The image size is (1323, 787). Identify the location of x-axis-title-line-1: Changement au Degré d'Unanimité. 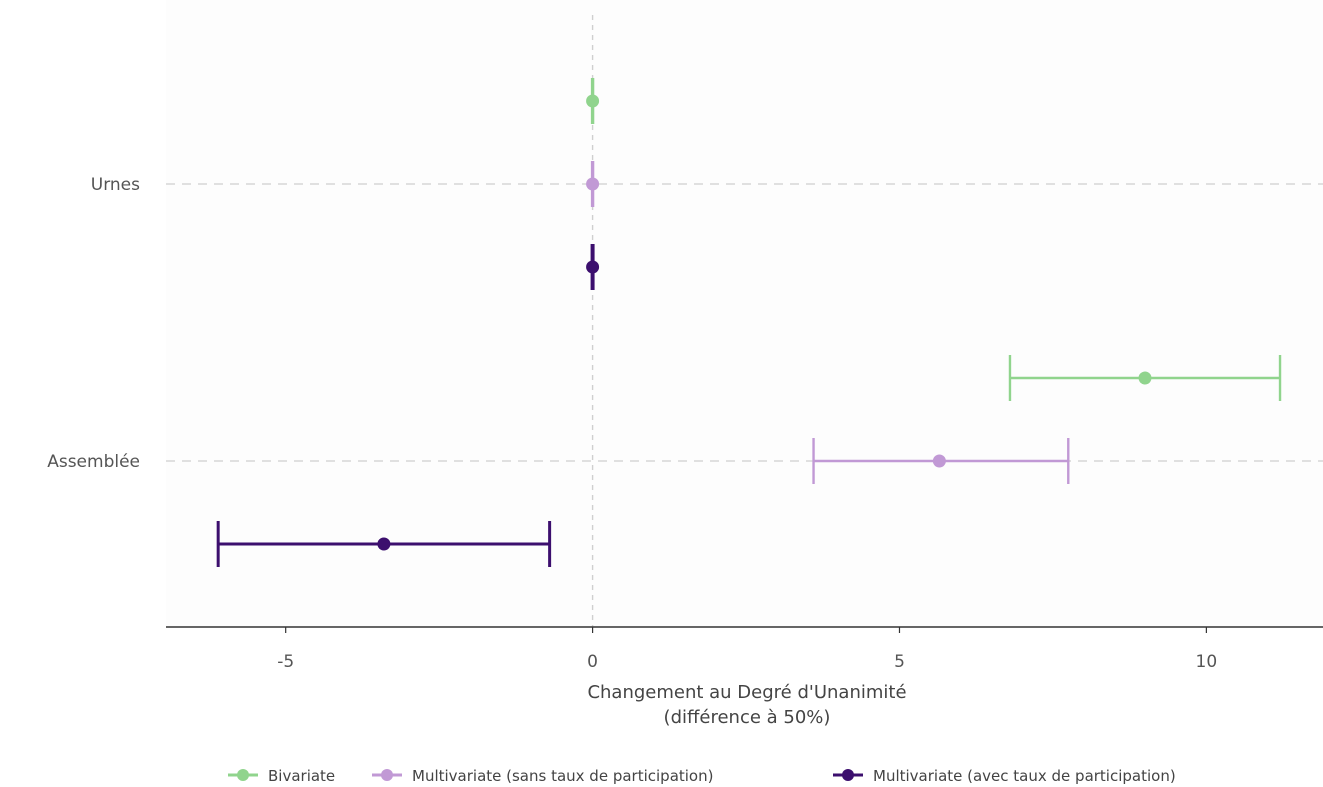
(746, 692).